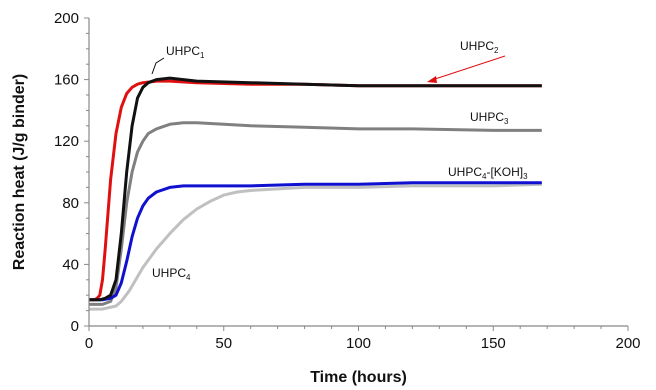 Image resolution: width=656 pixels, height=390 pixels. I want to click on series-label-3: UHPC4-[KOH]3, so click(488, 173).